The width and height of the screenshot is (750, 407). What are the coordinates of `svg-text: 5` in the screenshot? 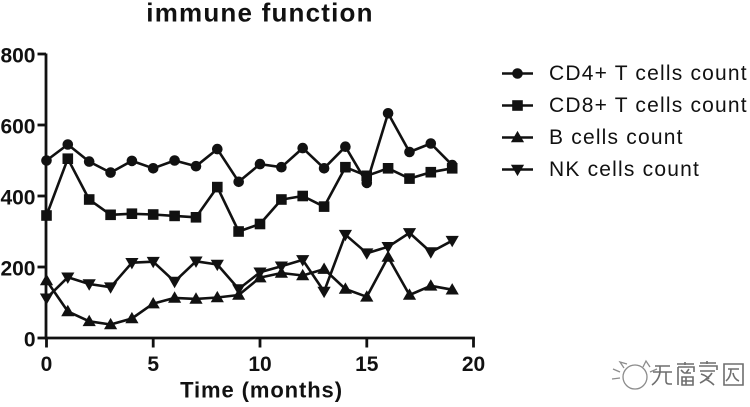 It's located at (153, 364).